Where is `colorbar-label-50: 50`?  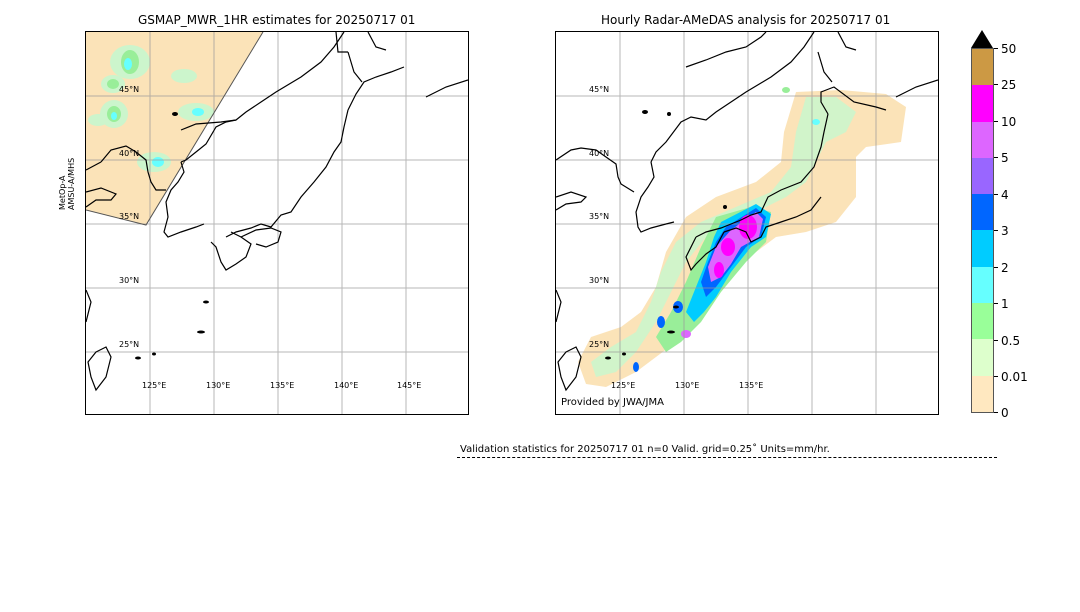 colorbar-label-50: 50 is located at coordinates (1009, 49).